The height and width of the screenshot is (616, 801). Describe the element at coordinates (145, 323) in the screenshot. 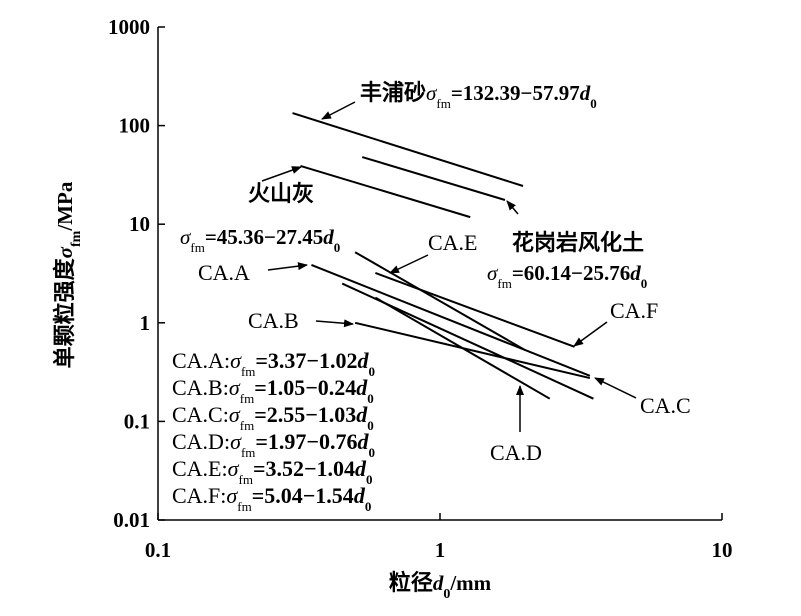

I see `y-tick-label: 1` at that location.